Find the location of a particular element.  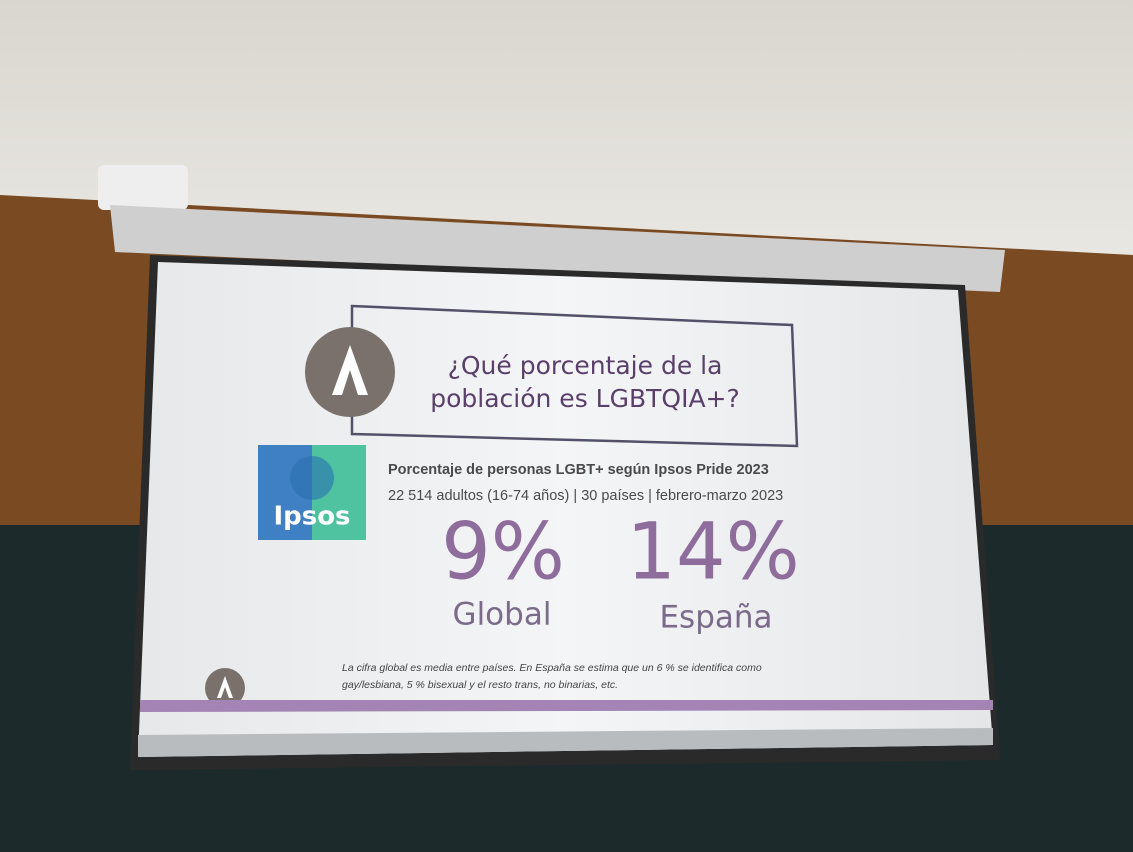

brand-logo is located at coordinates (350, 372).